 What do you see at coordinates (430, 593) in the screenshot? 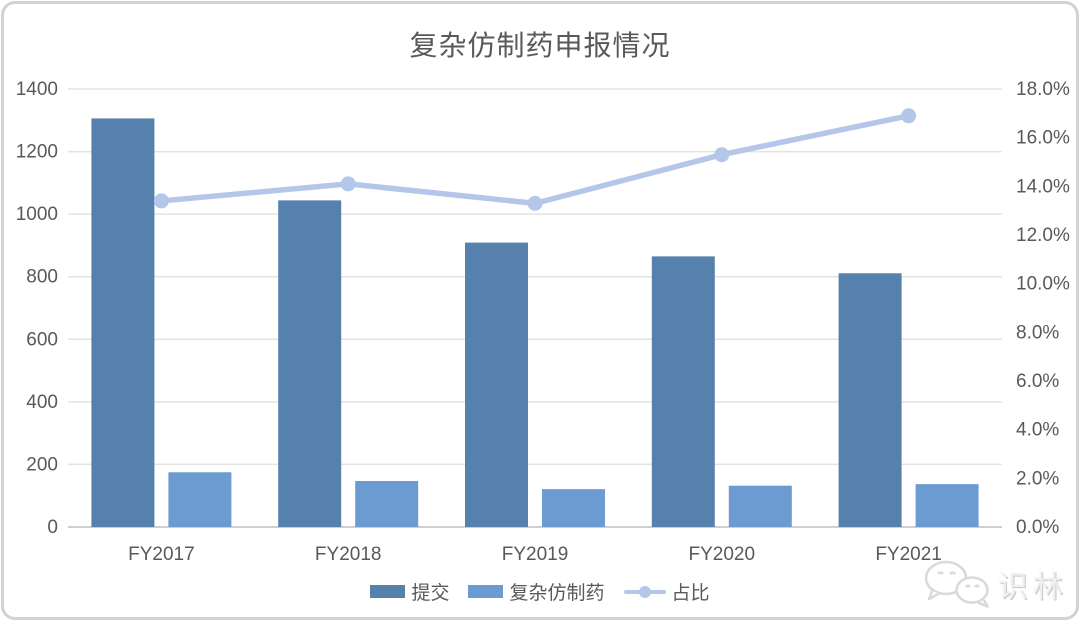
I see `legend-label-submitted: 提交` at bounding box center [430, 593].